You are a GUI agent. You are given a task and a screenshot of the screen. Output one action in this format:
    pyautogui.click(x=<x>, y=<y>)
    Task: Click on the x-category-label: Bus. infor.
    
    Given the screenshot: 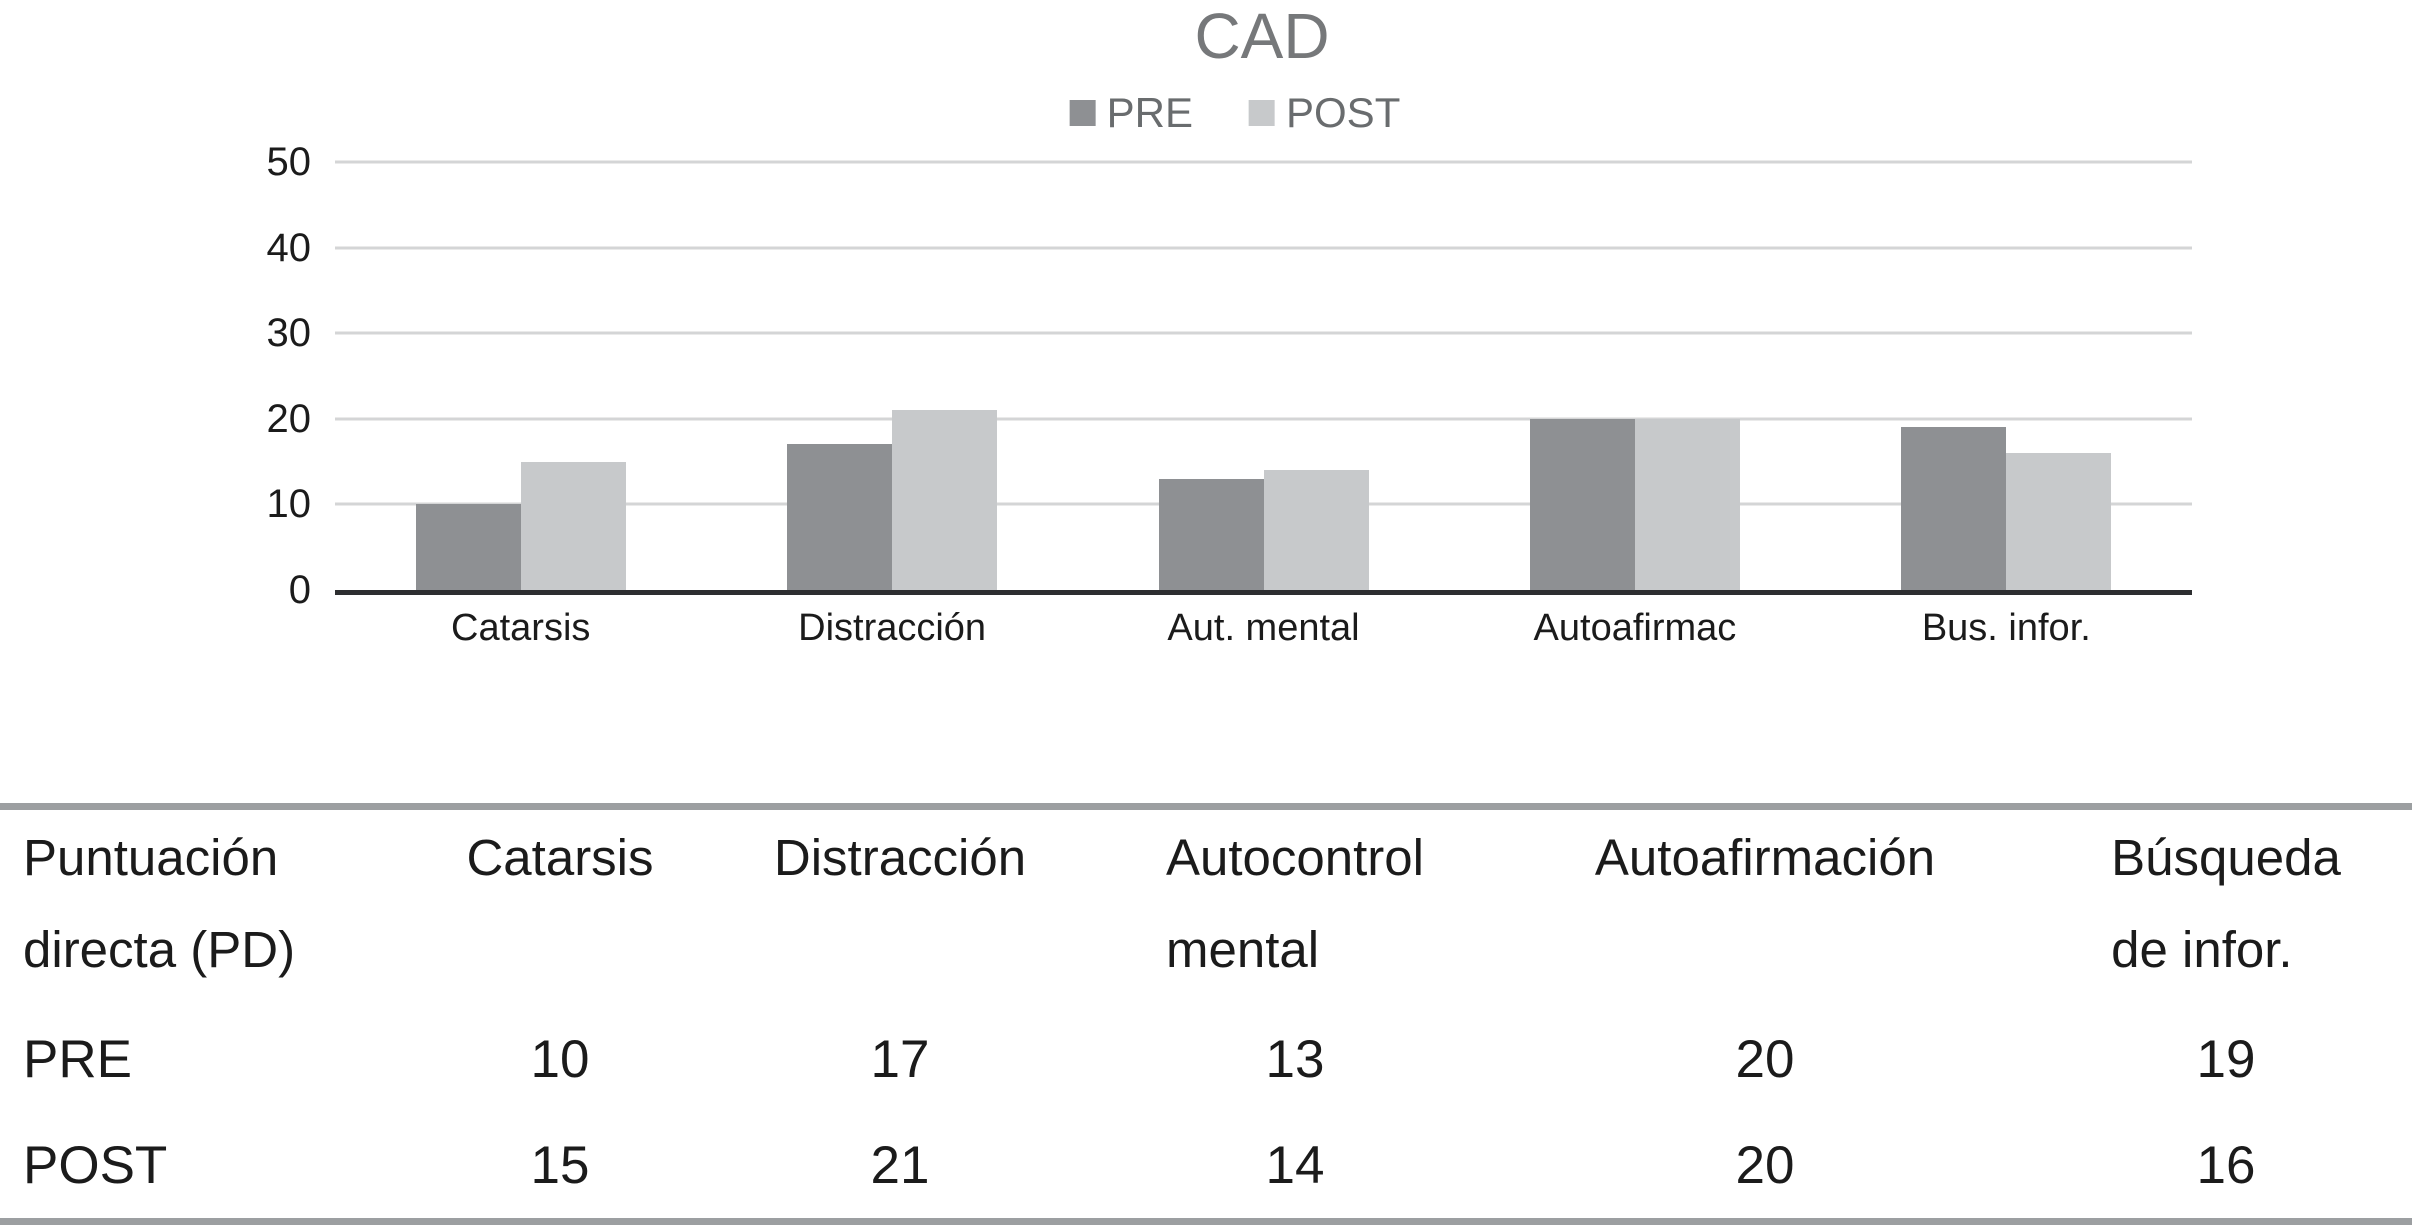 What is the action you would take?
    pyautogui.click(x=2006, y=628)
    